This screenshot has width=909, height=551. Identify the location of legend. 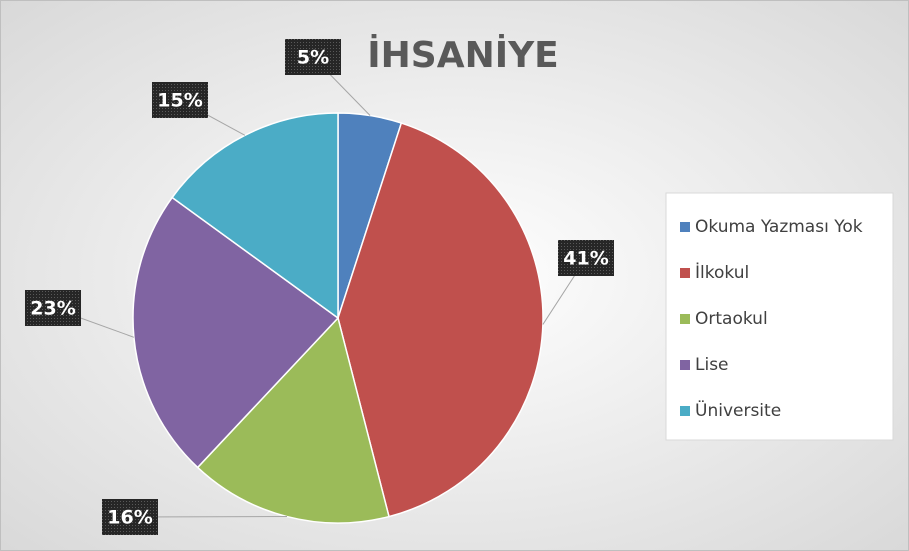
(779, 316).